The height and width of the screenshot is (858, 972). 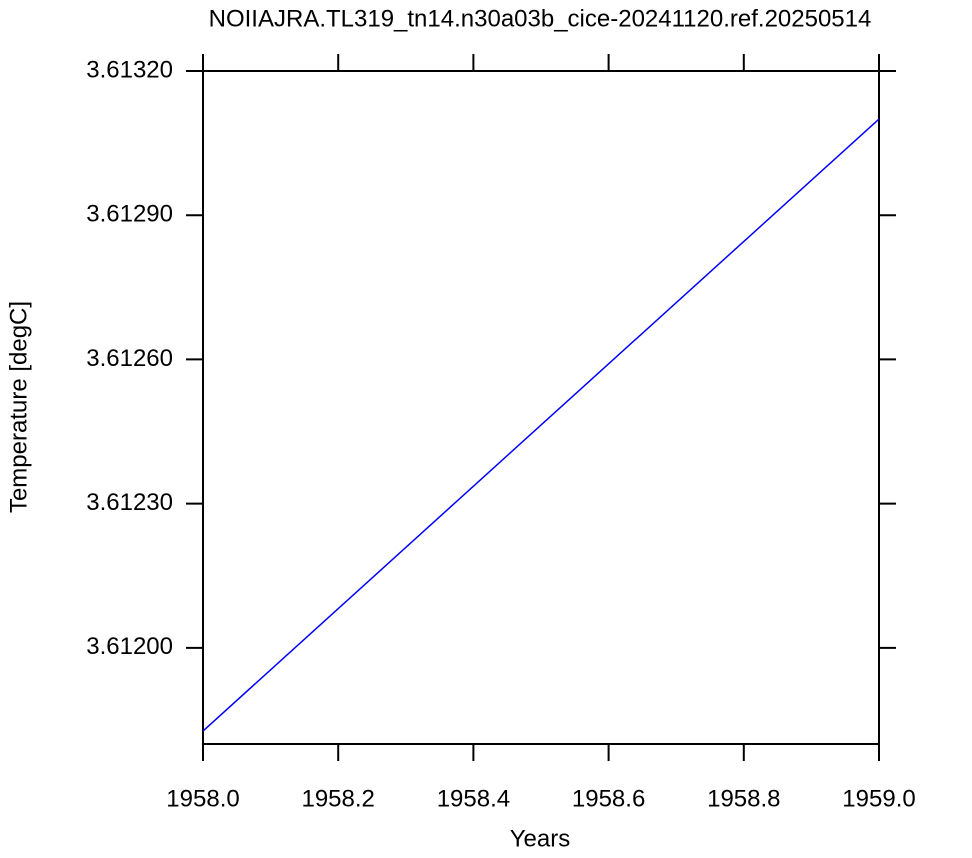 I want to click on x-tick-label: 1958.8, so click(x=743, y=798).